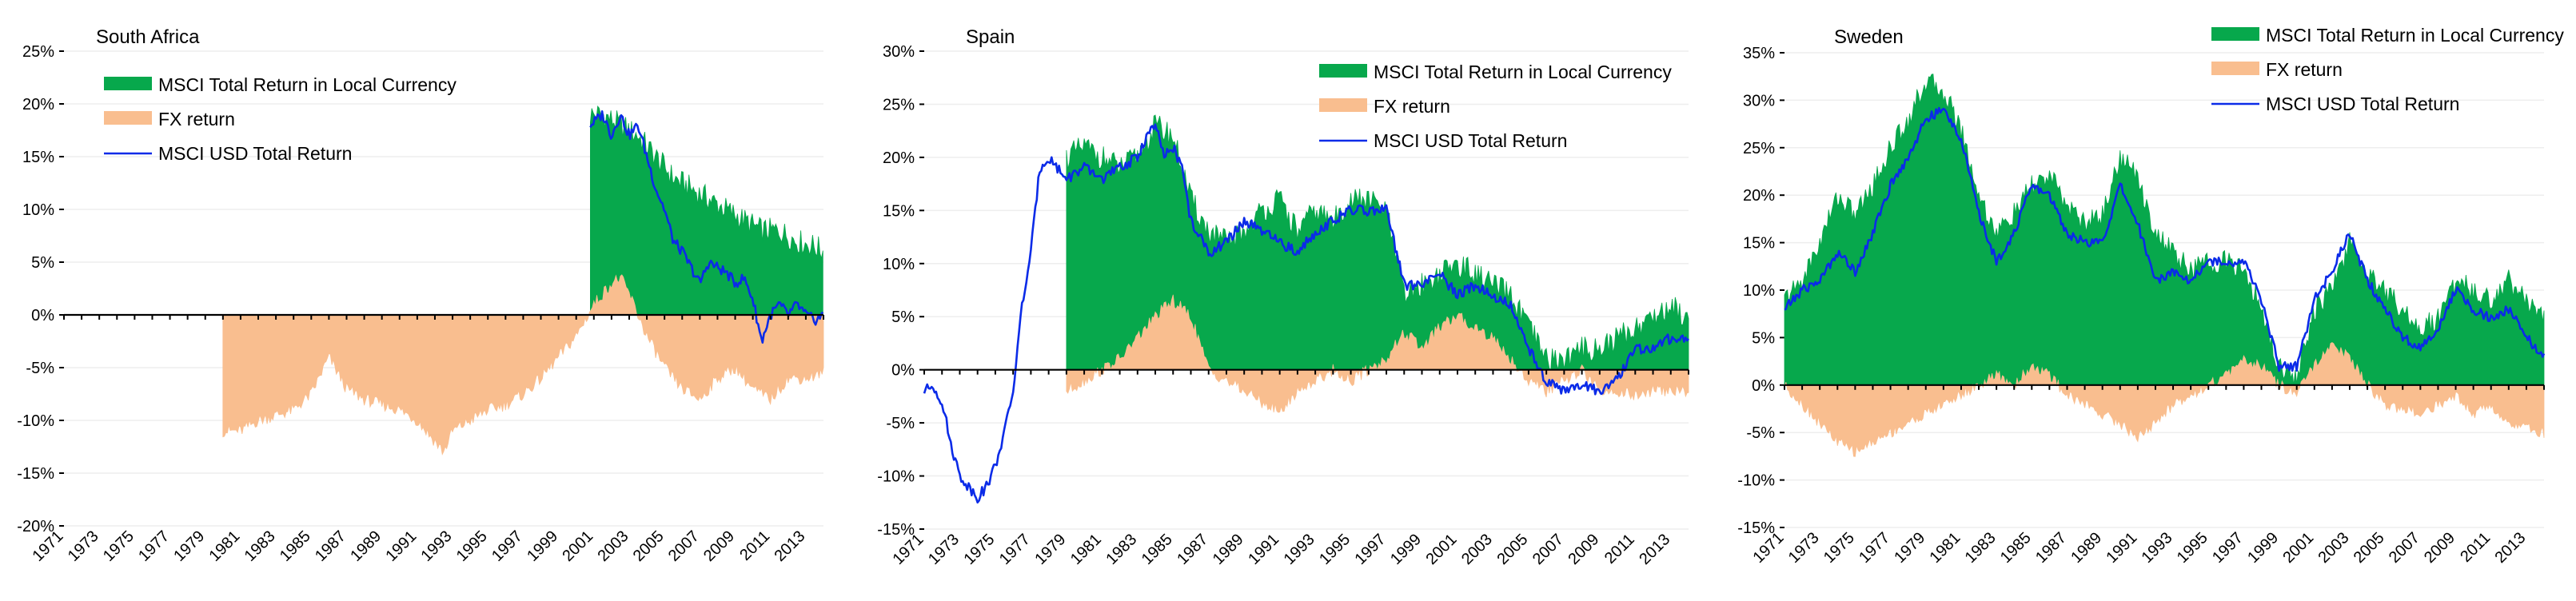  Describe the element at coordinates (1620, 549) in the screenshot. I see `x-tick-label: 2011` at that location.